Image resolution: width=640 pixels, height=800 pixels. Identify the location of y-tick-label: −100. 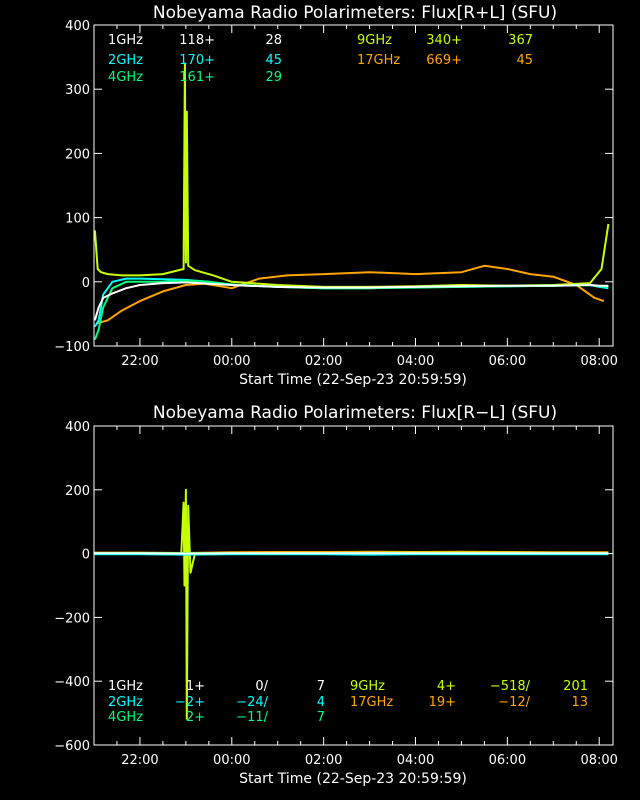
(72, 347).